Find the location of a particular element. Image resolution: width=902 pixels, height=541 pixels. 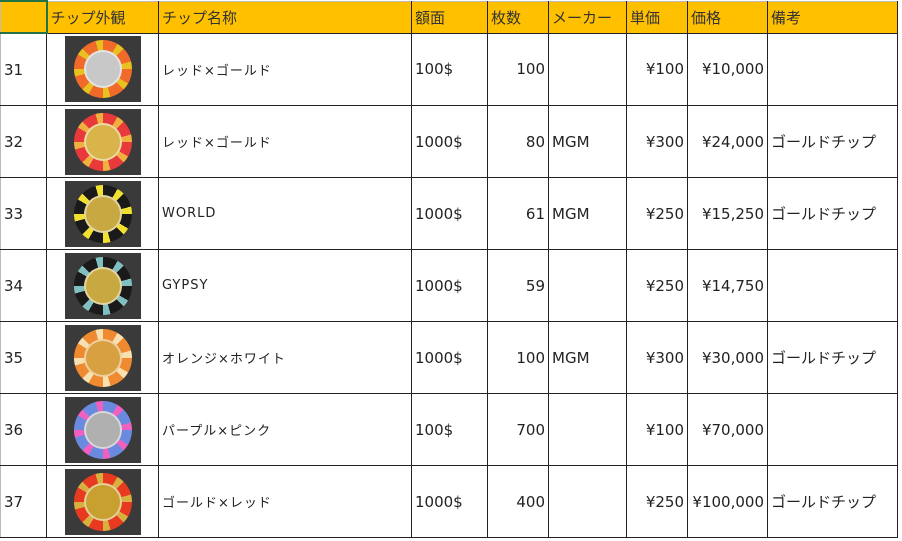

count-cell: 59 is located at coordinates (518, 285).